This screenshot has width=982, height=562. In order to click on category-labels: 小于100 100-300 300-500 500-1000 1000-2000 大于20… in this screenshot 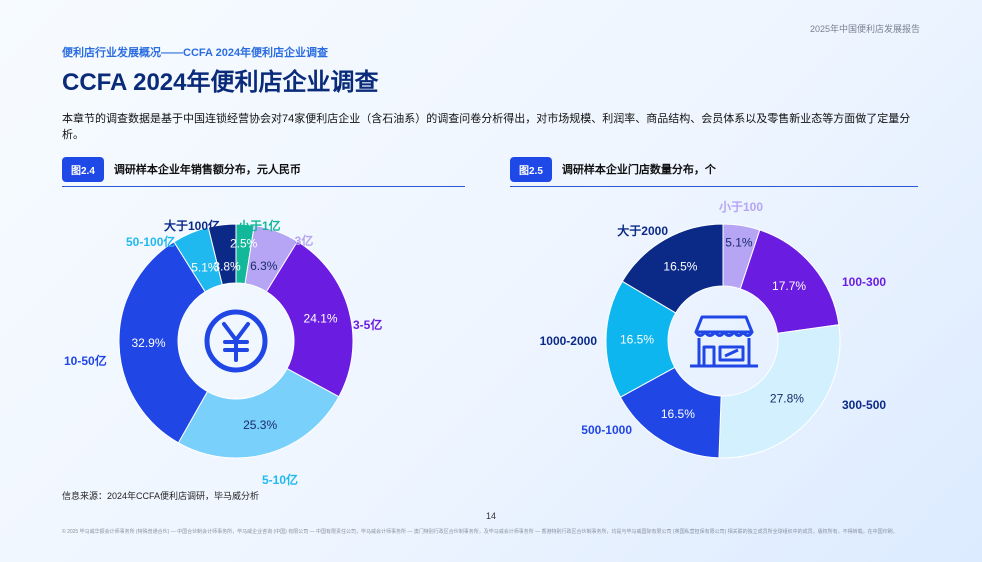, I will do `click(713, 318)`.